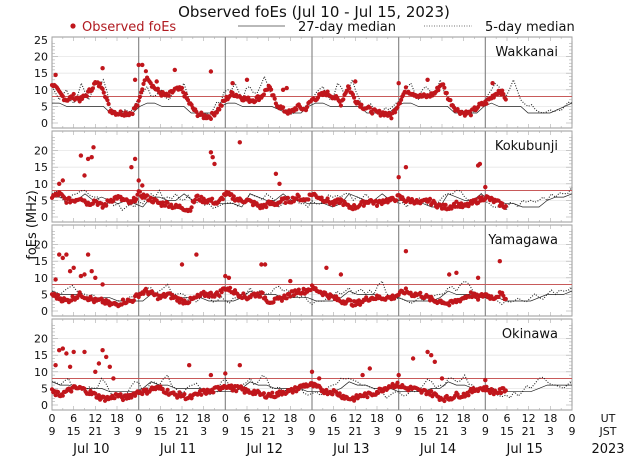  I want to click on day-label: Jul 14, so click(437, 449).